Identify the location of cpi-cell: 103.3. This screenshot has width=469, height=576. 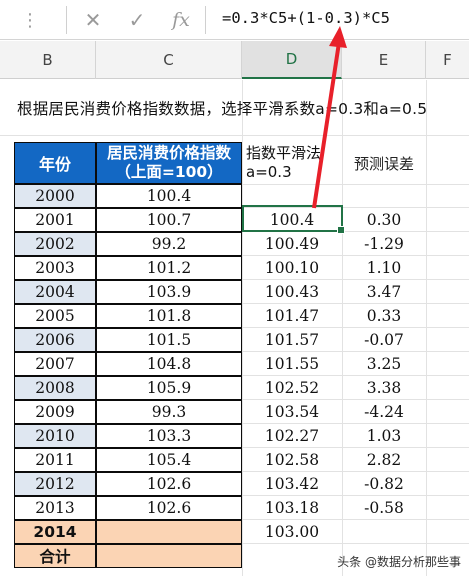
(169, 436).